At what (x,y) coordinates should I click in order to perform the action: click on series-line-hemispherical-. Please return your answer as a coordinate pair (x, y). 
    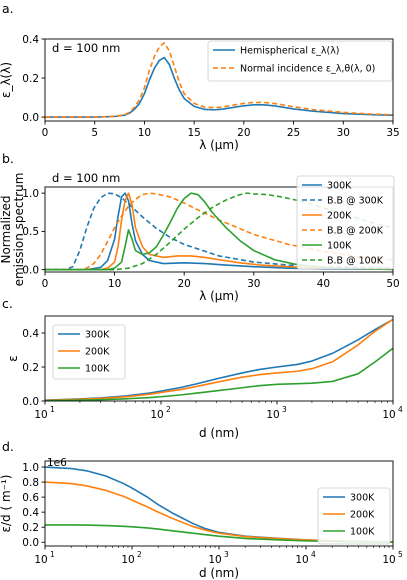
    Looking at the image, I should click on (219, 87).